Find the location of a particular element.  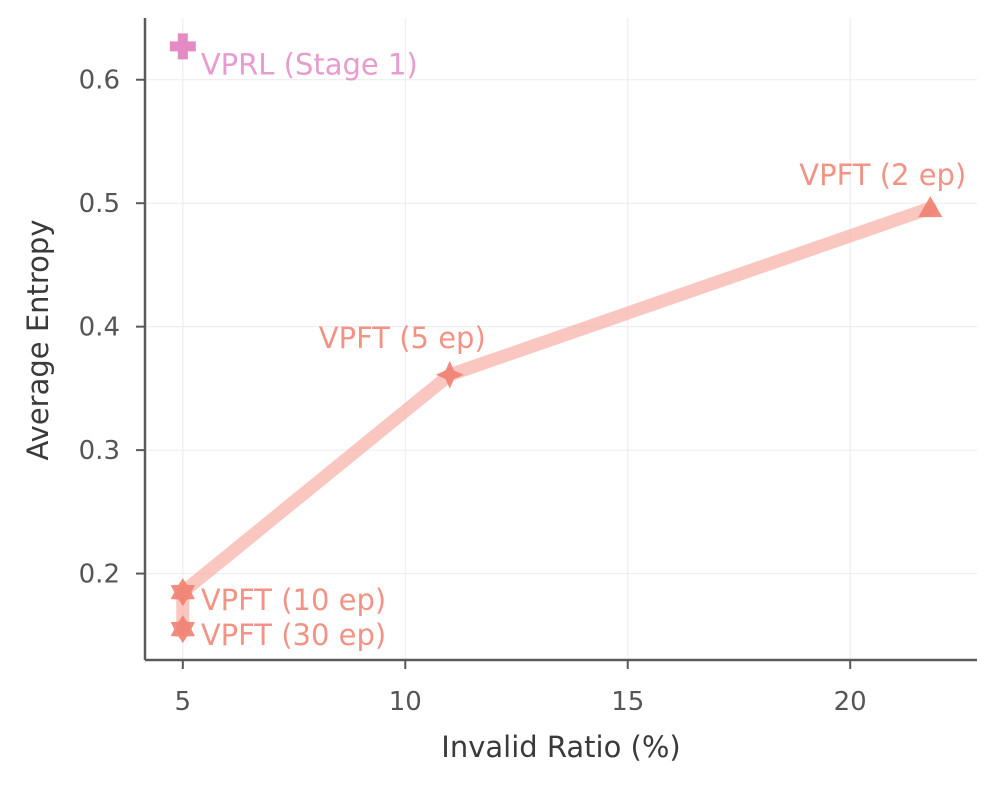

x-axis-label: Invalid Ratio (%) is located at coordinates (560, 747).